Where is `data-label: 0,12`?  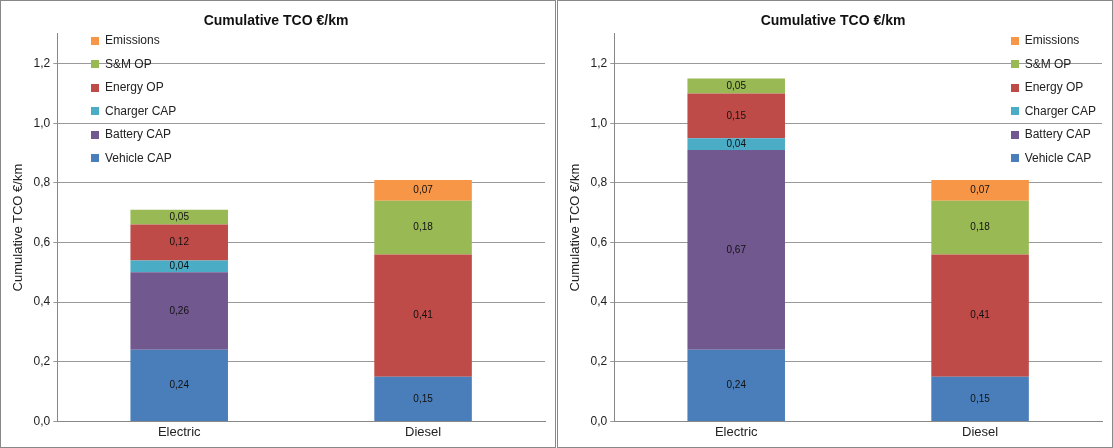 data-label: 0,12 is located at coordinates (179, 242).